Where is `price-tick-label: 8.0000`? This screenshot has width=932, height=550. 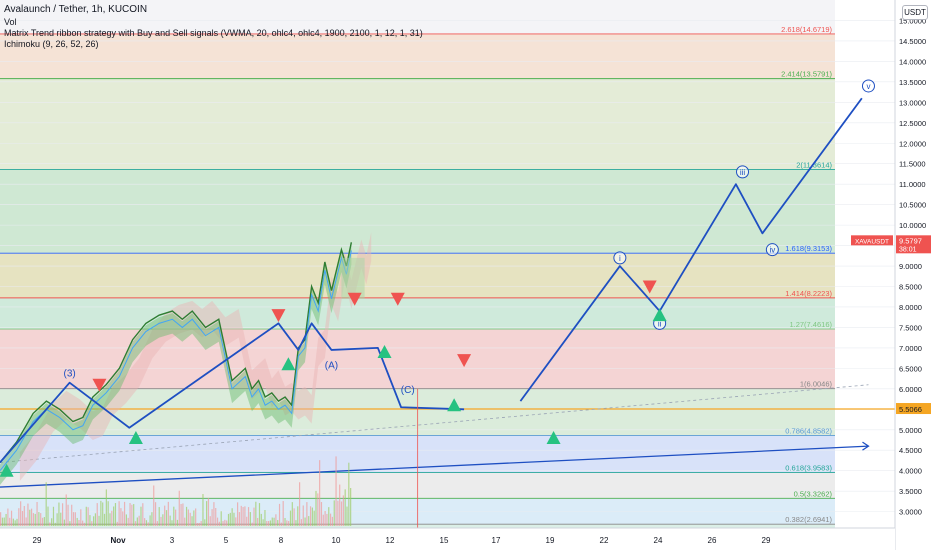 price-tick-label: 8.0000 is located at coordinates (910, 307).